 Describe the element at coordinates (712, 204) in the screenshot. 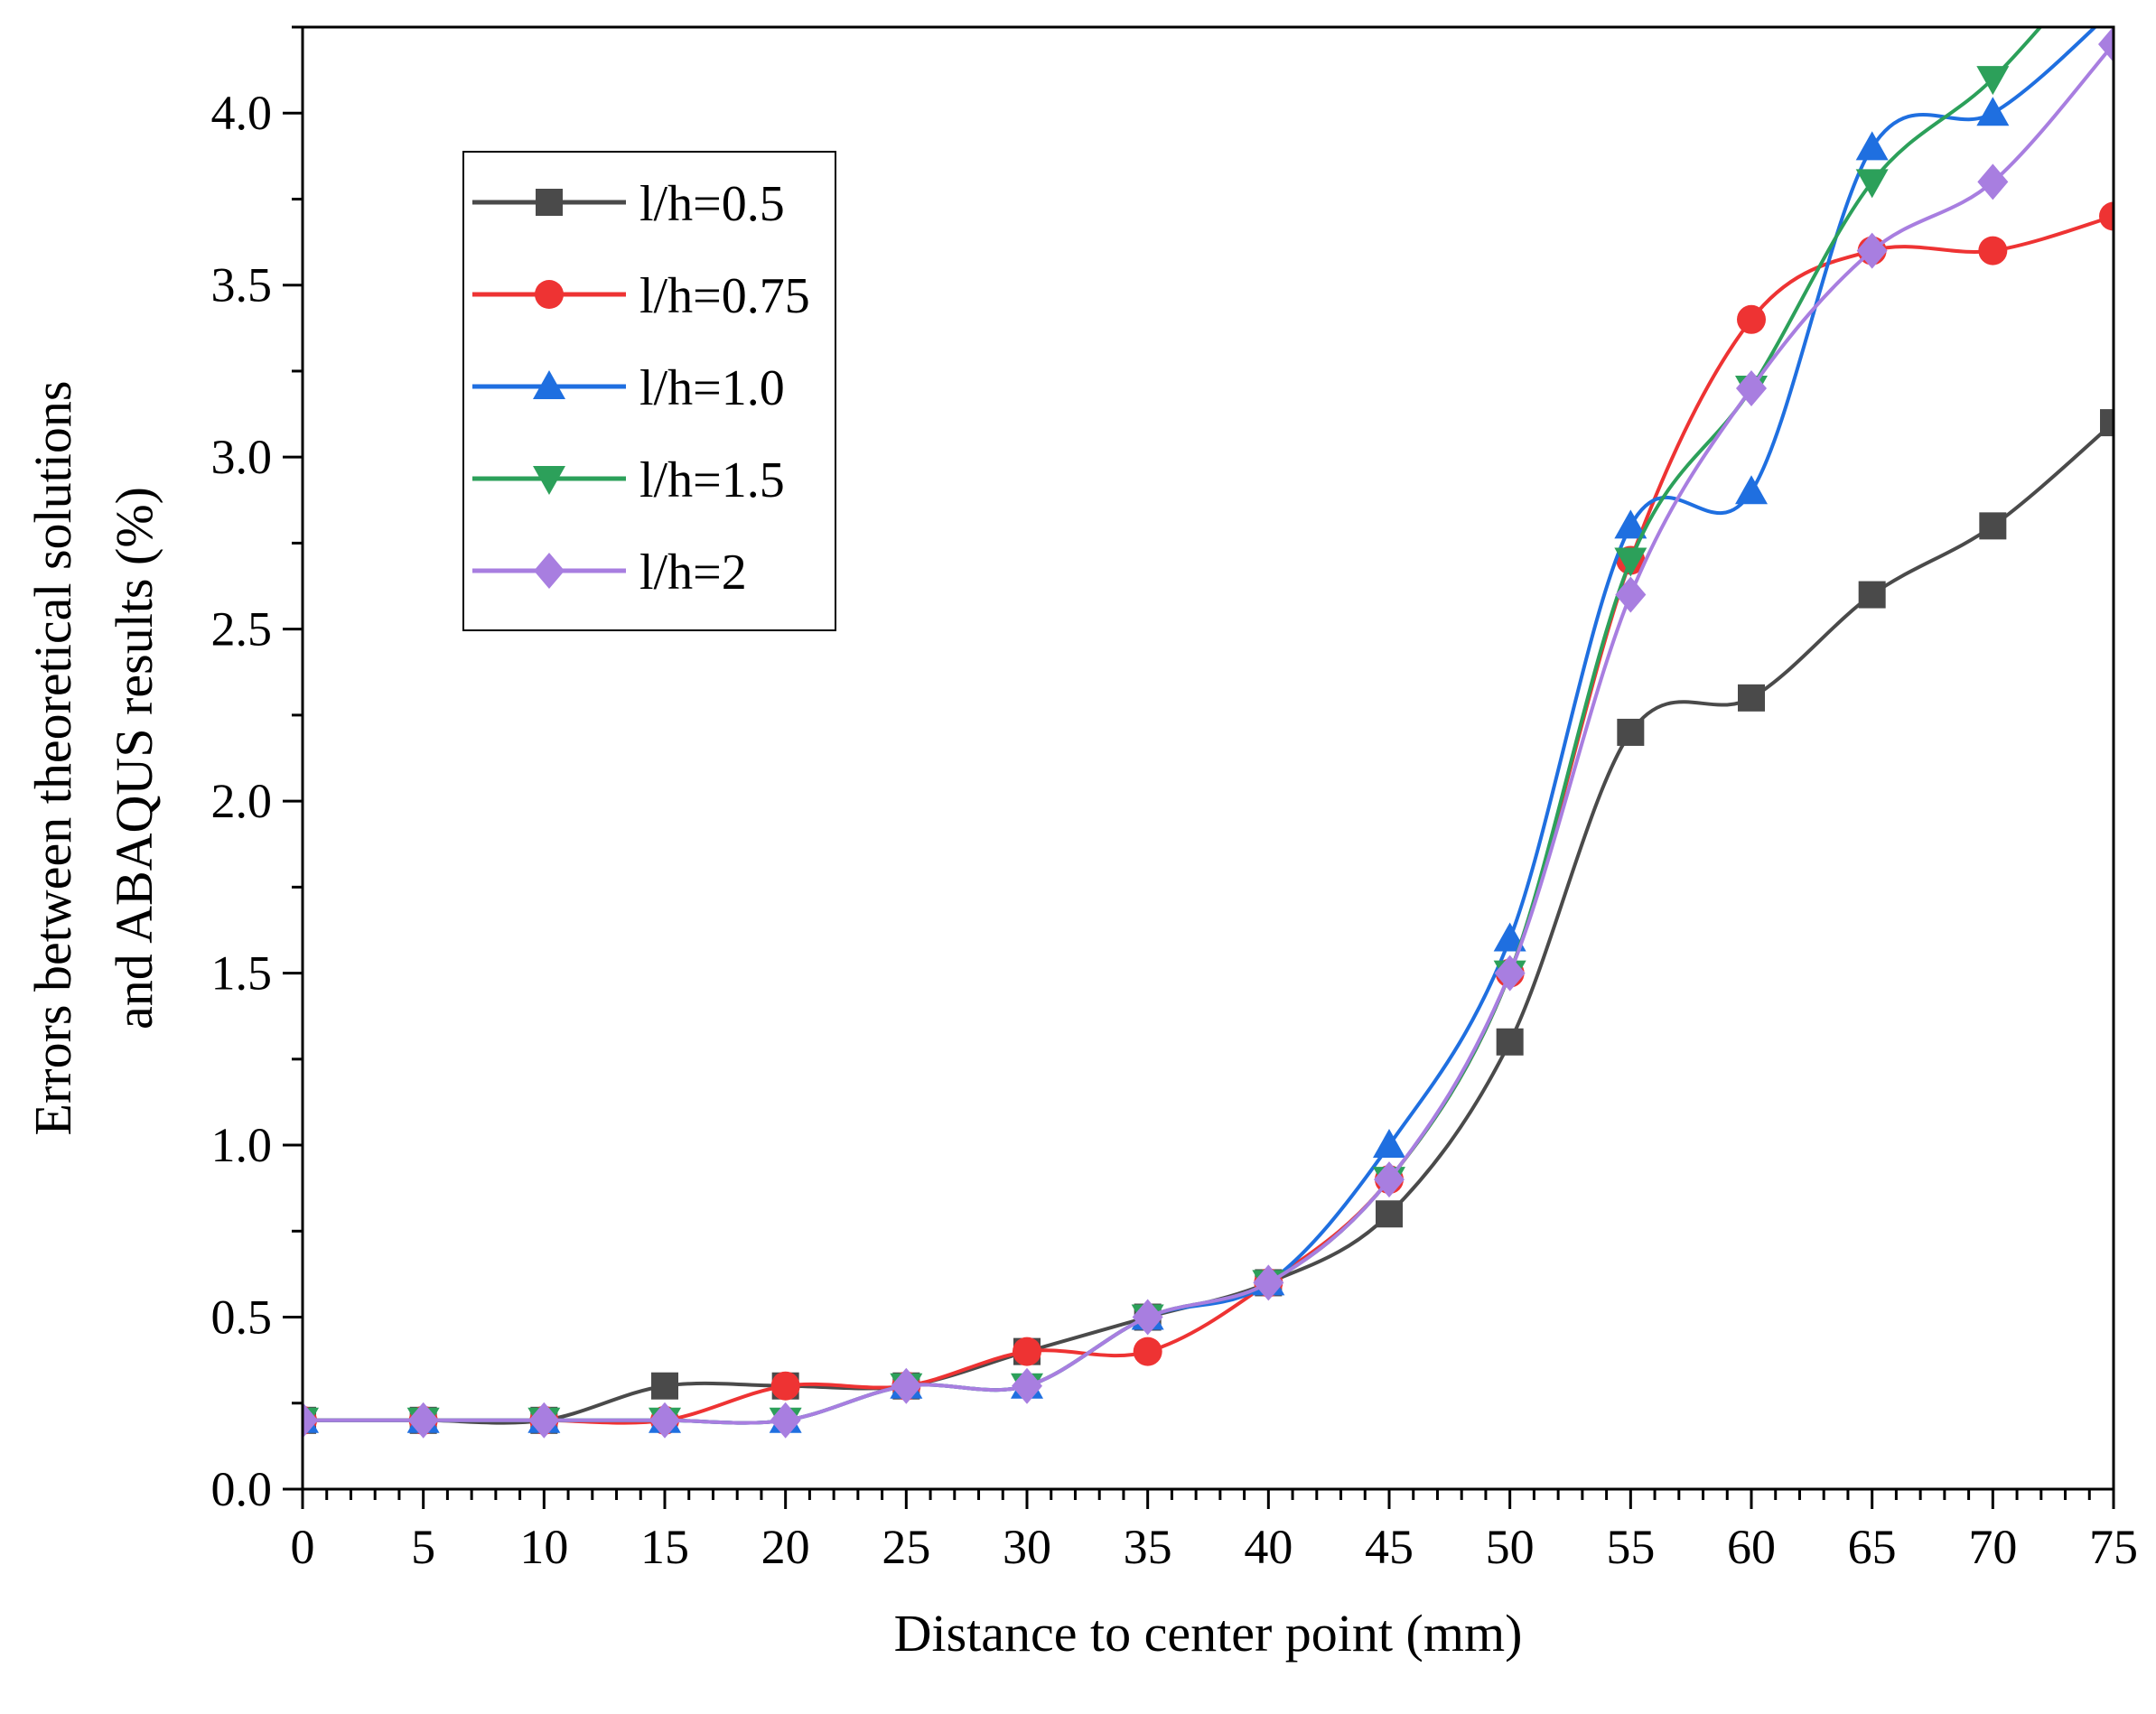

I see `legend-label: l/h=0.5` at that location.